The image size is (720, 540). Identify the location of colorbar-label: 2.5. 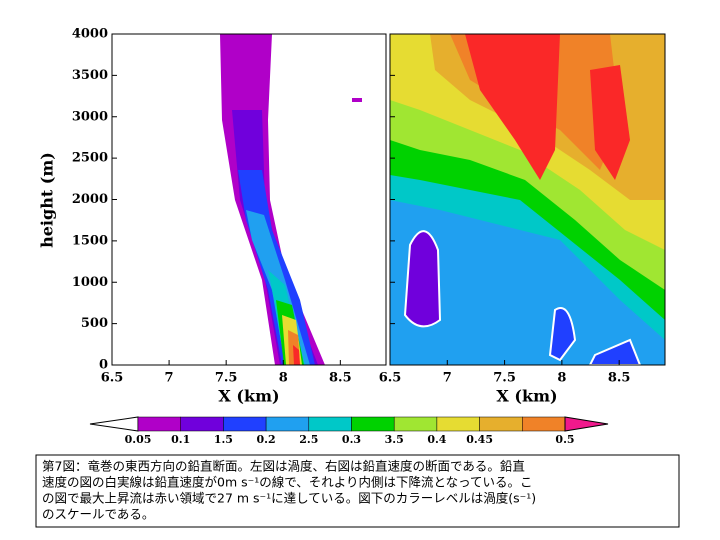
(308, 439).